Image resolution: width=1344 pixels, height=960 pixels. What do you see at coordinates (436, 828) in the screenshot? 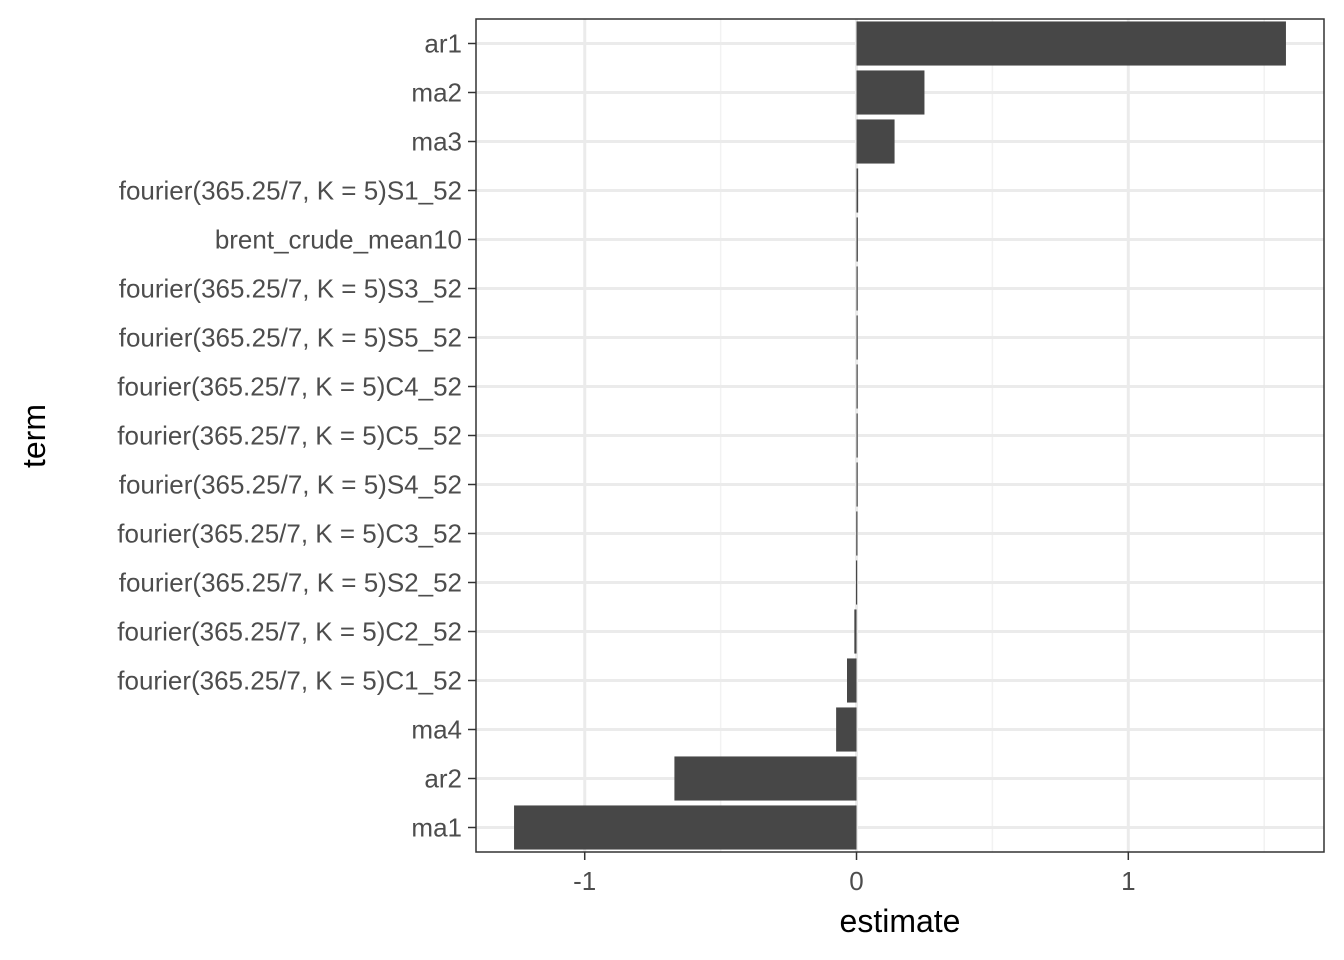
I see `y-tick-label: ma1` at bounding box center [436, 828].